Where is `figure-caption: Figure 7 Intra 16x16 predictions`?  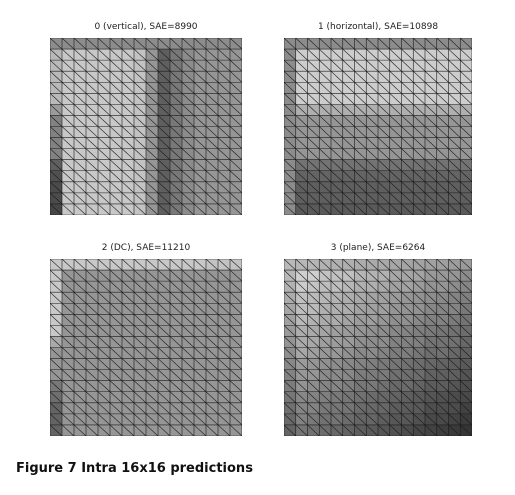 figure-caption: Figure 7 Intra 16x16 predictions is located at coordinates (134, 468).